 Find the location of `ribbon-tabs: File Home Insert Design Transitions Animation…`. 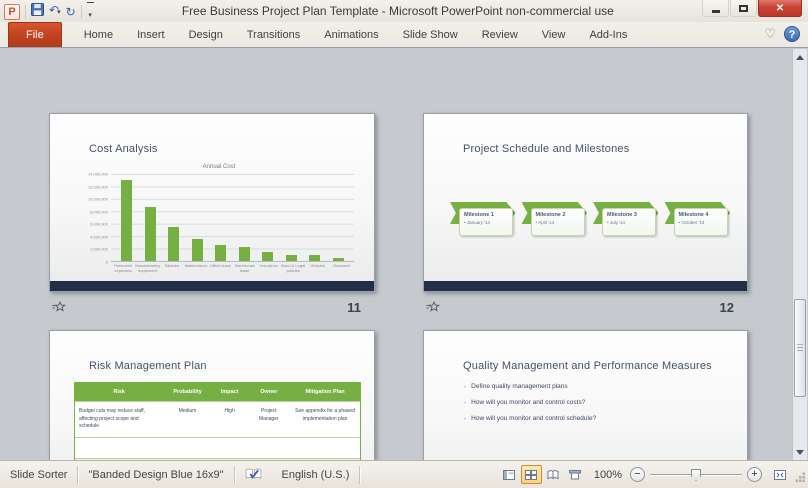

ribbon-tabs: File Home Insert Design Transitions Animation… is located at coordinates (319, 34).